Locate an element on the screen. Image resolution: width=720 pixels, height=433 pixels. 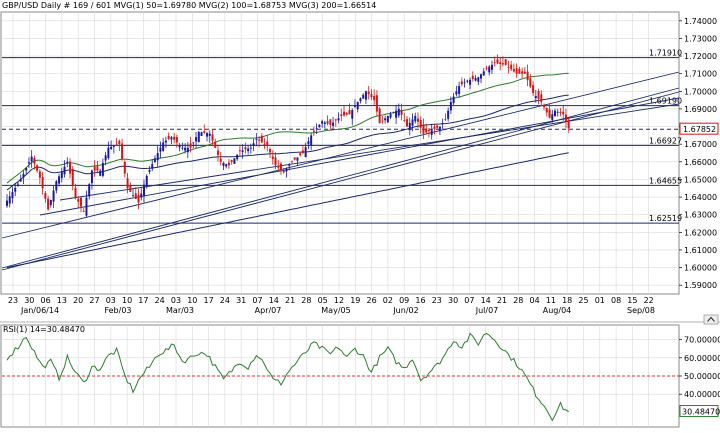
rsi-tick-label: 50.00000 is located at coordinates (702, 376).